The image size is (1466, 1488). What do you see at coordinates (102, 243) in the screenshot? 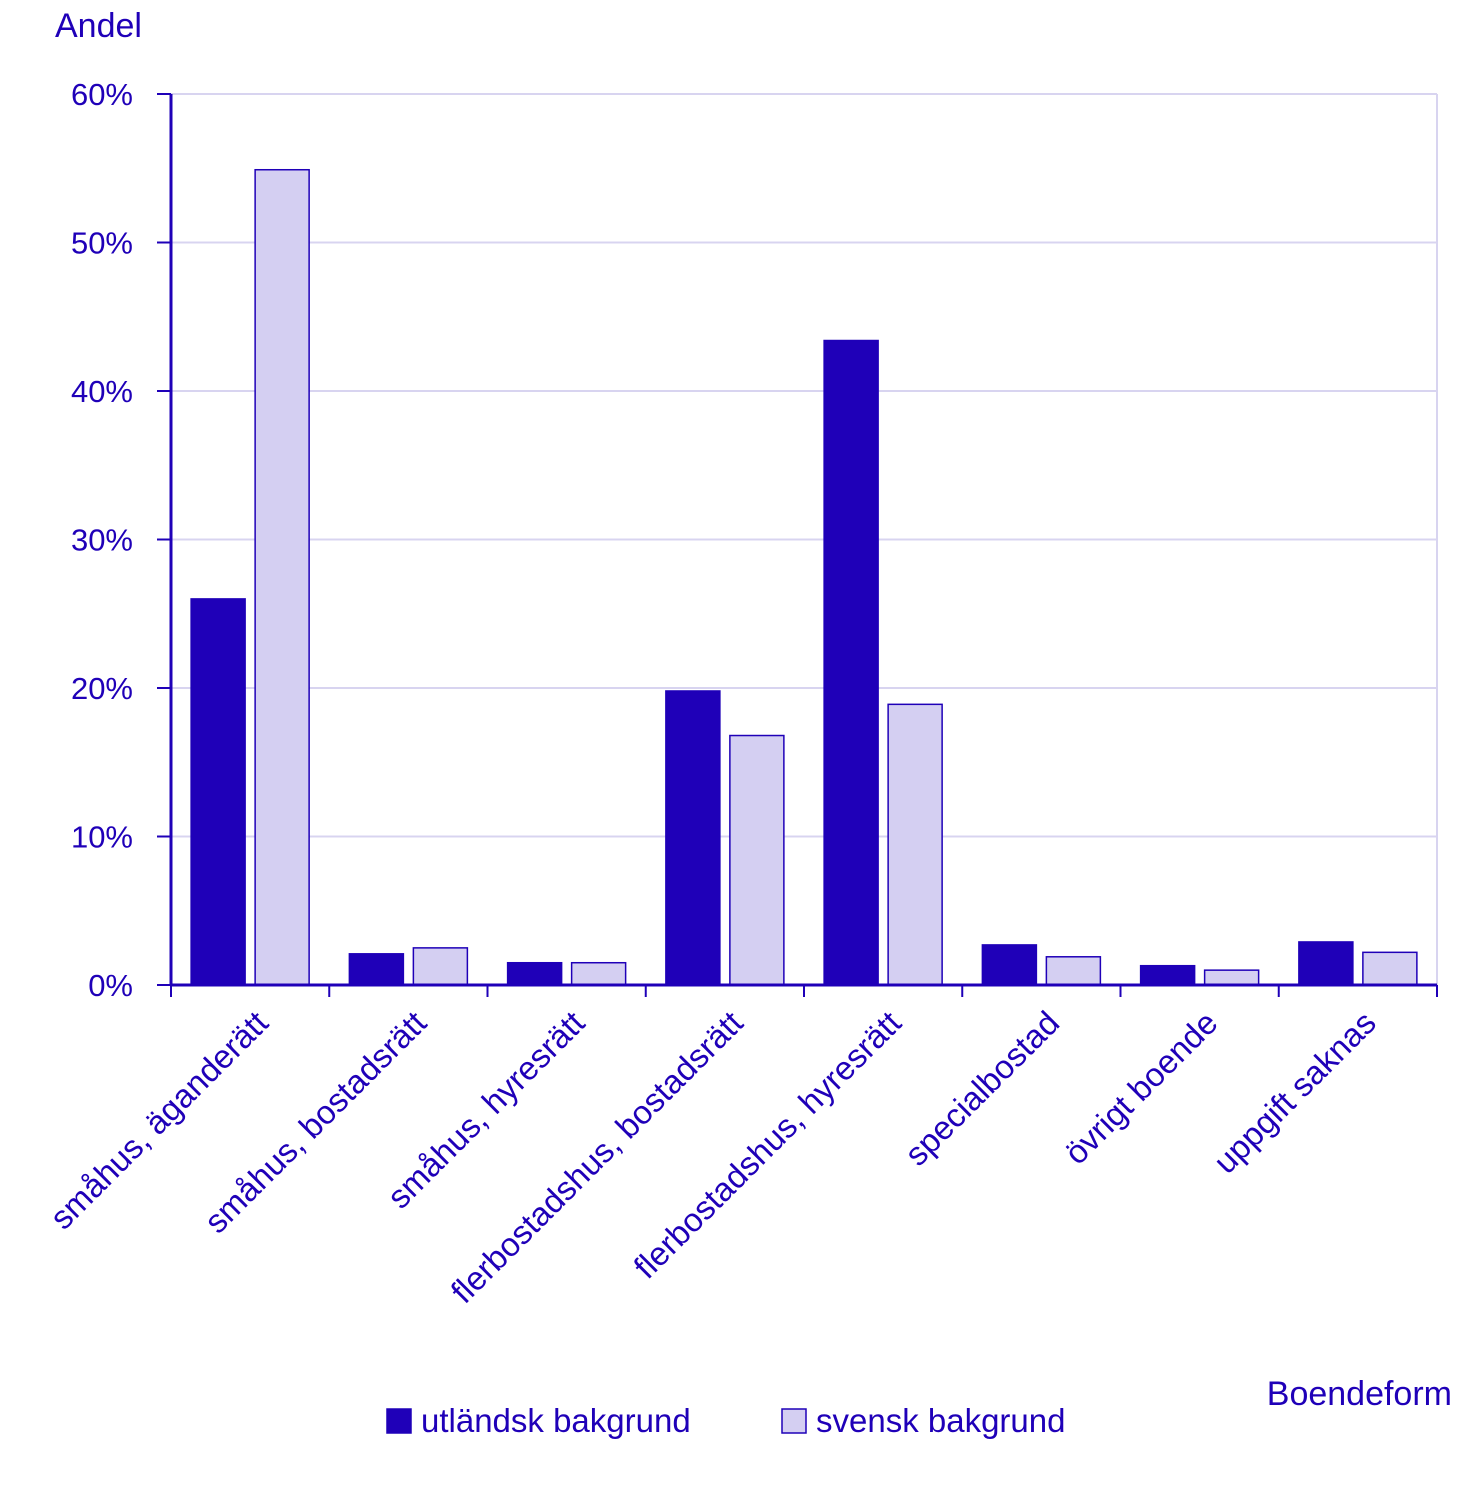
I see `y-tick-label: 50%` at bounding box center [102, 243].